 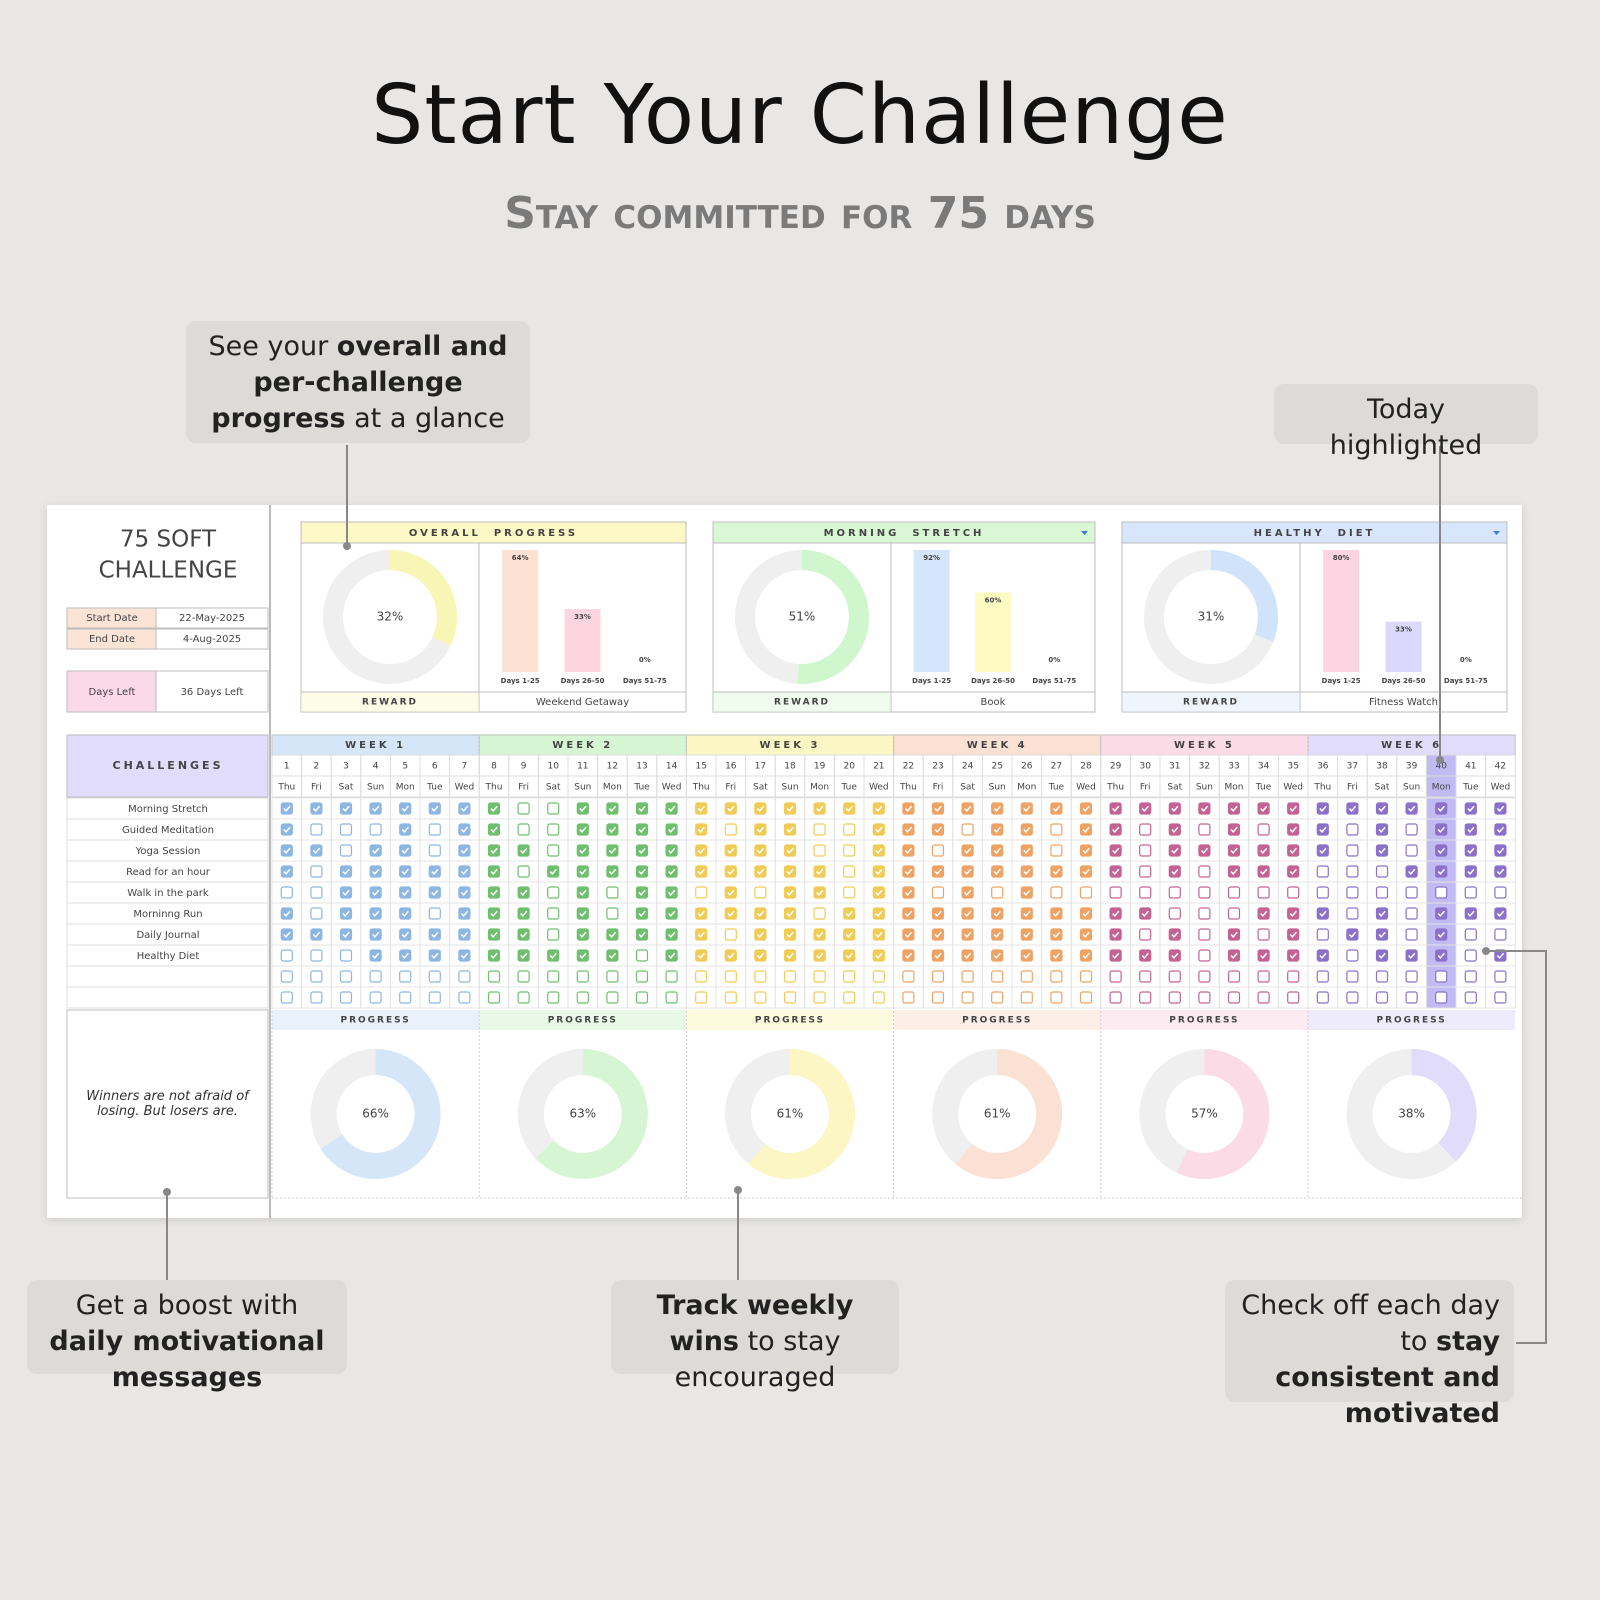 I want to click on day-number: 1, so click(x=287, y=767).